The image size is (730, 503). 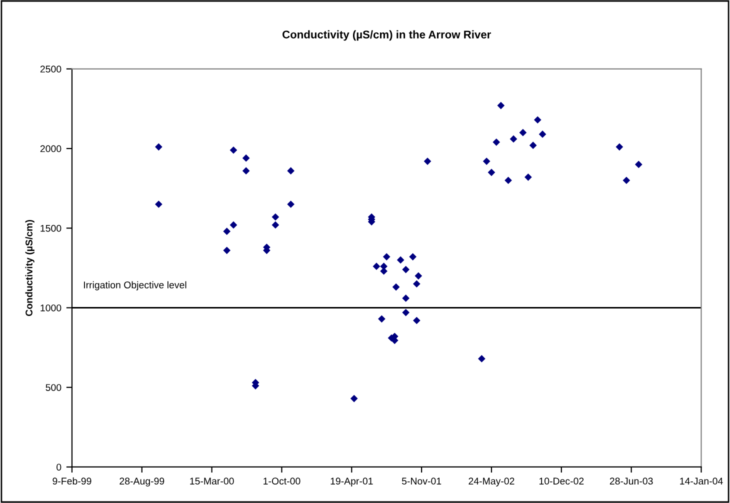 I want to click on y-tick-label: 500, so click(x=54, y=387).